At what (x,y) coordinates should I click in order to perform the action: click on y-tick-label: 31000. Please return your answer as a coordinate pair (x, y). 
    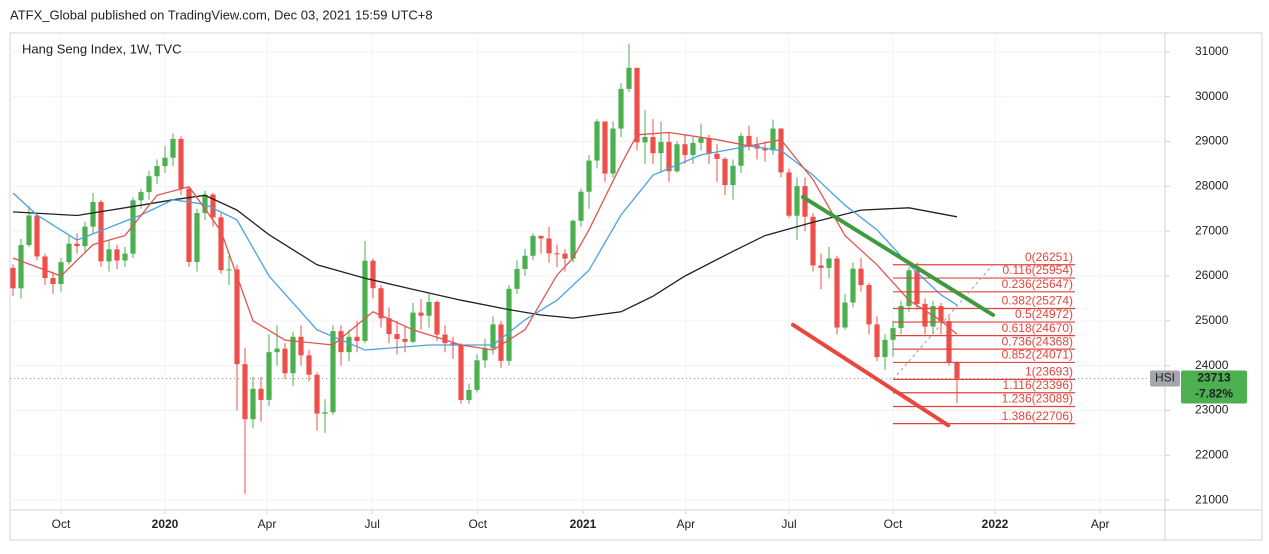
    Looking at the image, I should click on (1212, 51).